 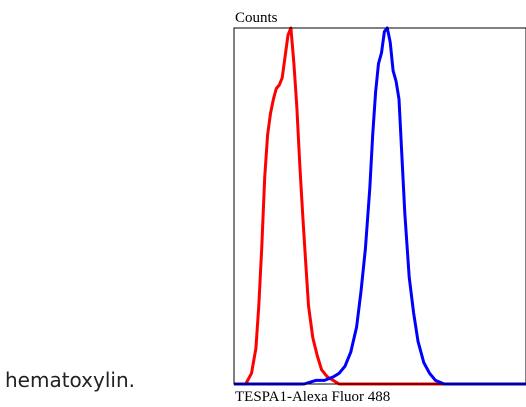 What do you see at coordinates (312, 397) in the screenshot?
I see `x-axis-label: TESPA1-Alexa Fluor 488` at bounding box center [312, 397].